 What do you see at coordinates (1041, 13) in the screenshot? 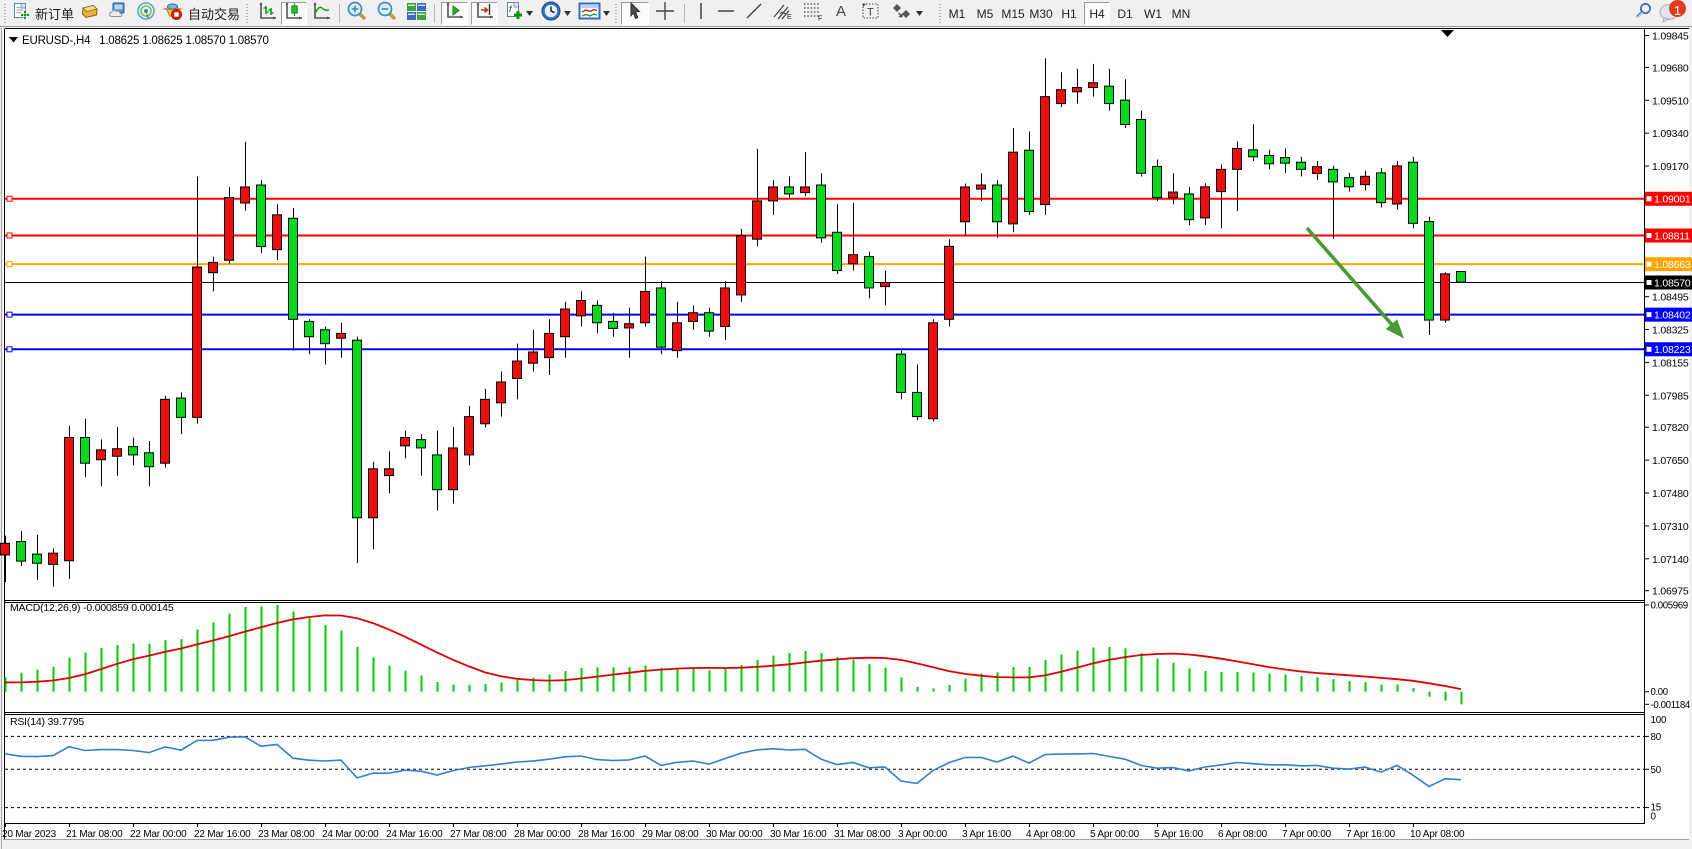
I see `timeframe-M30: M30` at bounding box center [1041, 13].